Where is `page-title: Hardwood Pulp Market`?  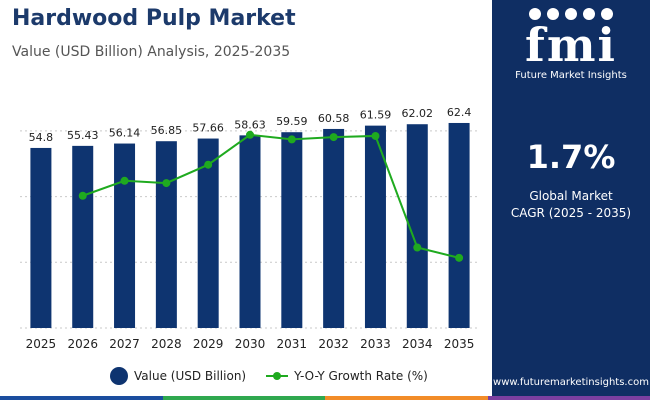 page-title: Hardwood Pulp Market is located at coordinates (154, 18).